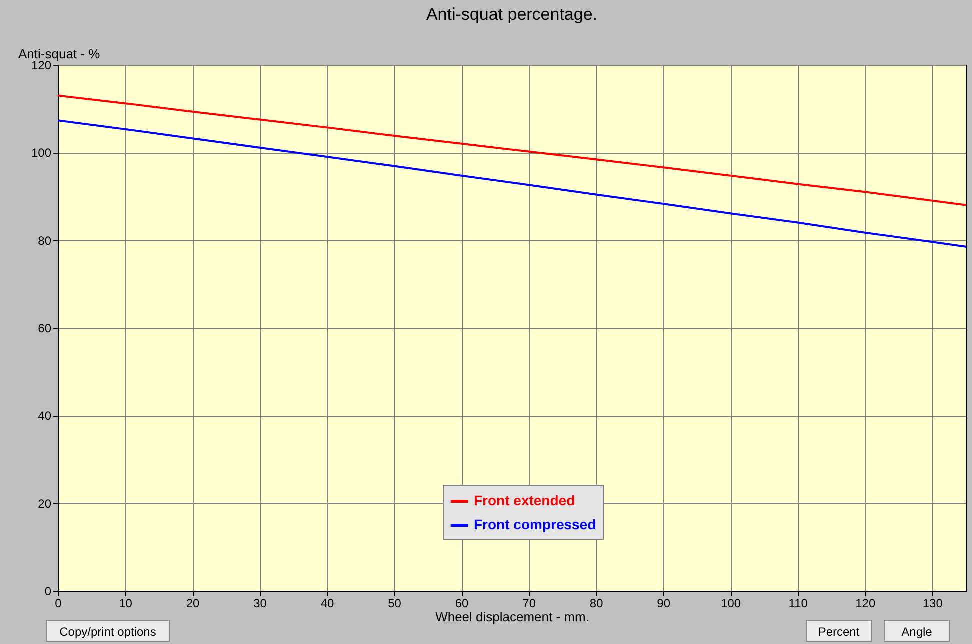 The image size is (972, 644). Describe the element at coordinates (45, 241) in the screenshot. I see `y-tick-label: 80` at that location.